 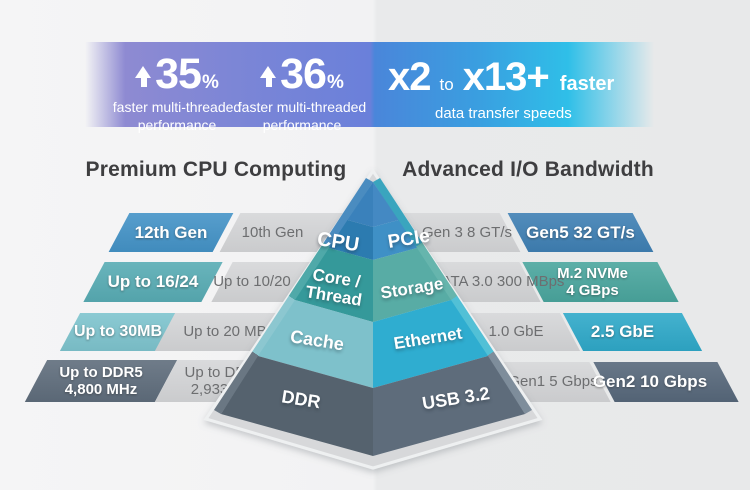 I want to click on pyramid-label-cpu: CPU, so click(x=338, y=242).